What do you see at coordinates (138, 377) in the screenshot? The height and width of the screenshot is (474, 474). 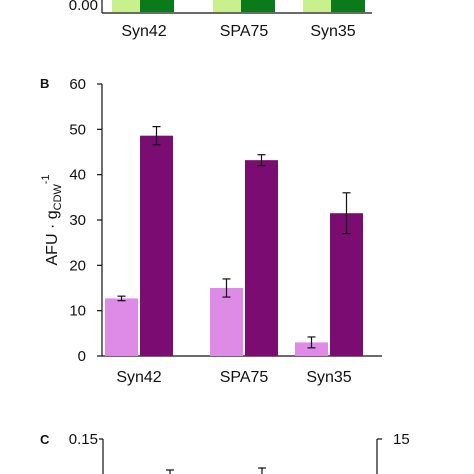 I see `x-tick-label: Syn42` at bounding box center [138, 377].